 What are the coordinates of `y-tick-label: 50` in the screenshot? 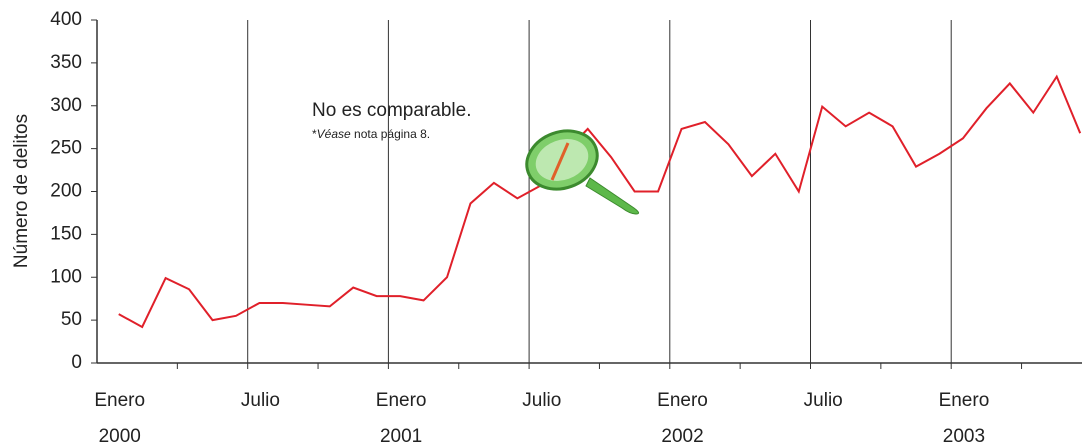 It's located at (71, 319).